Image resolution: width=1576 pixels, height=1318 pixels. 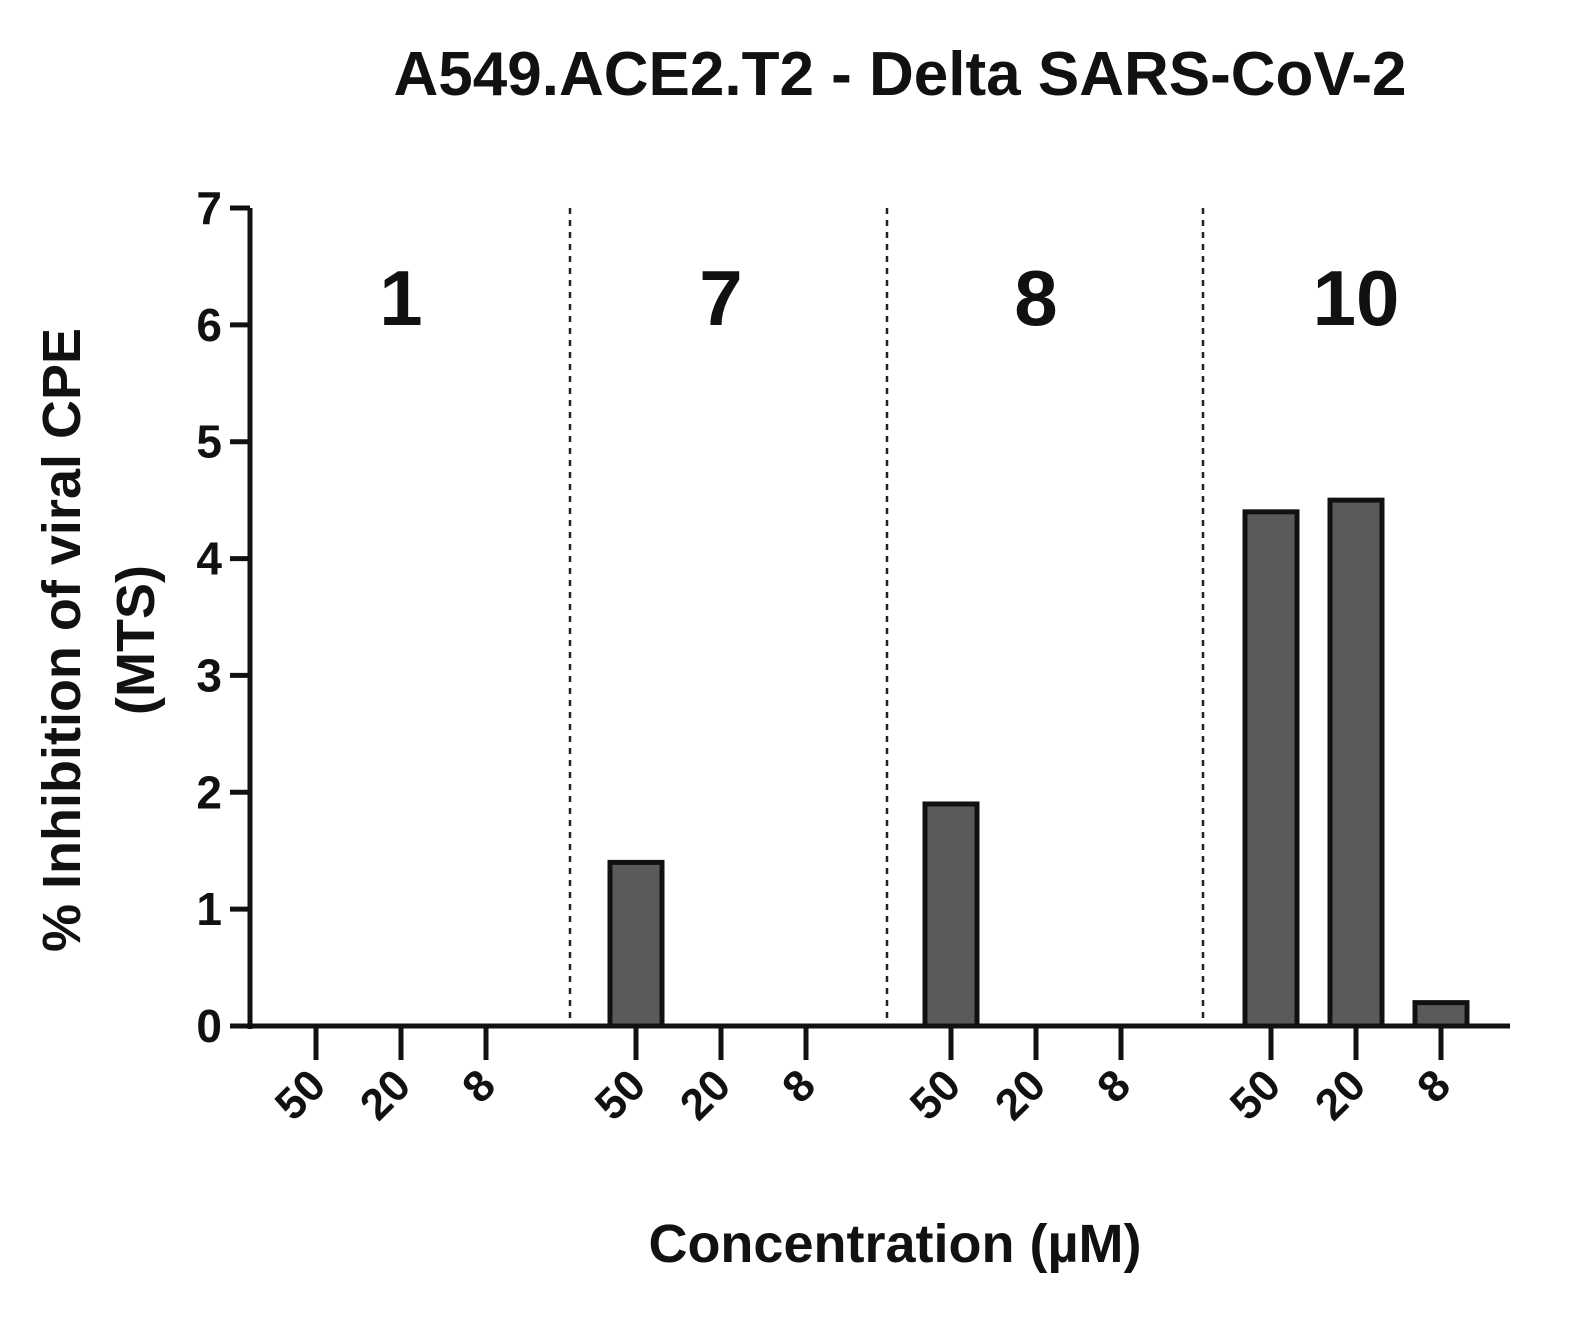 What do you see at coordinates (900, 74) in the screenshot?
I see `chart-title: A549.ACE2.T2 - Delta SARS-CoV-2` at bounding box center [900, 74].